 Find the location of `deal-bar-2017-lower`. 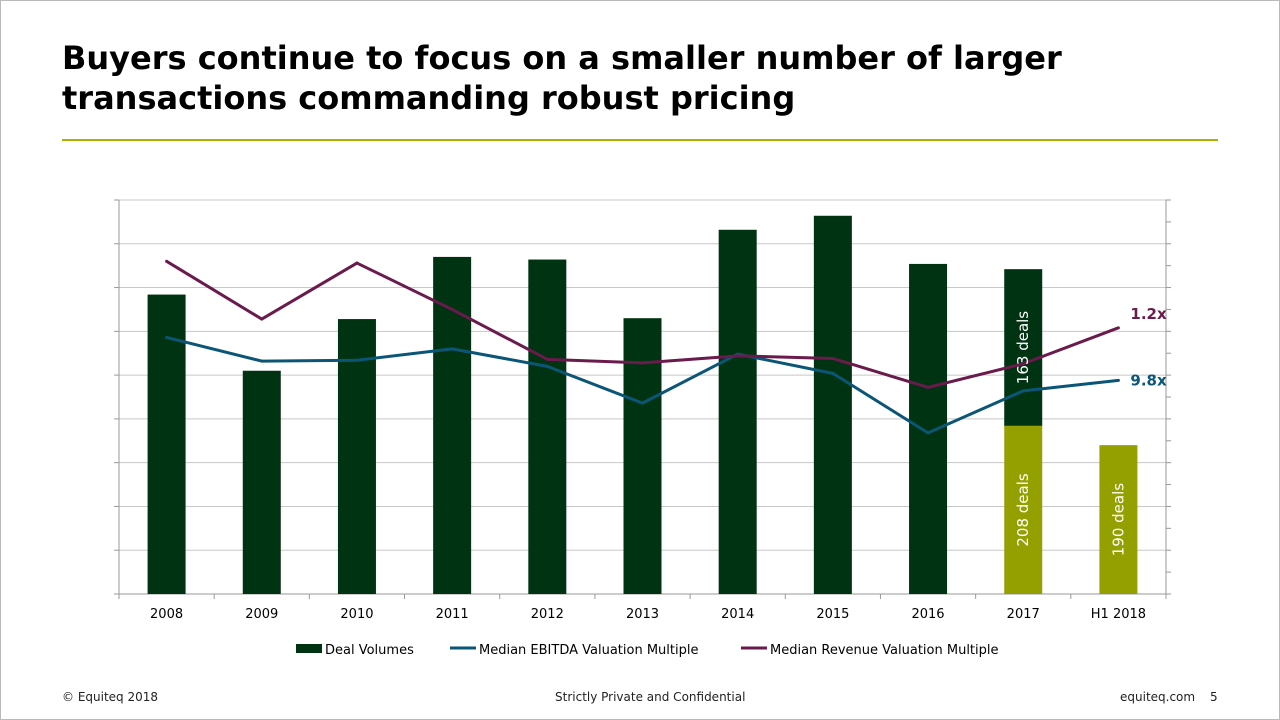

deal-bar-2017-lower is located at coordinates (1023, 509).